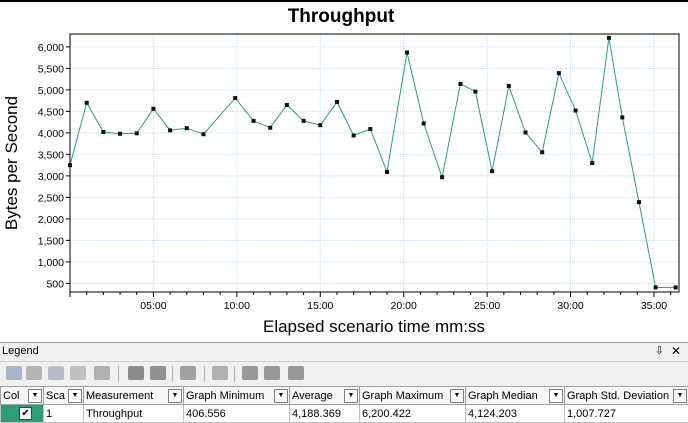 The image size is (688, 423). Describe the element at coordinates (34, 373) in the screenshot. I see `filter-icon` at that location.